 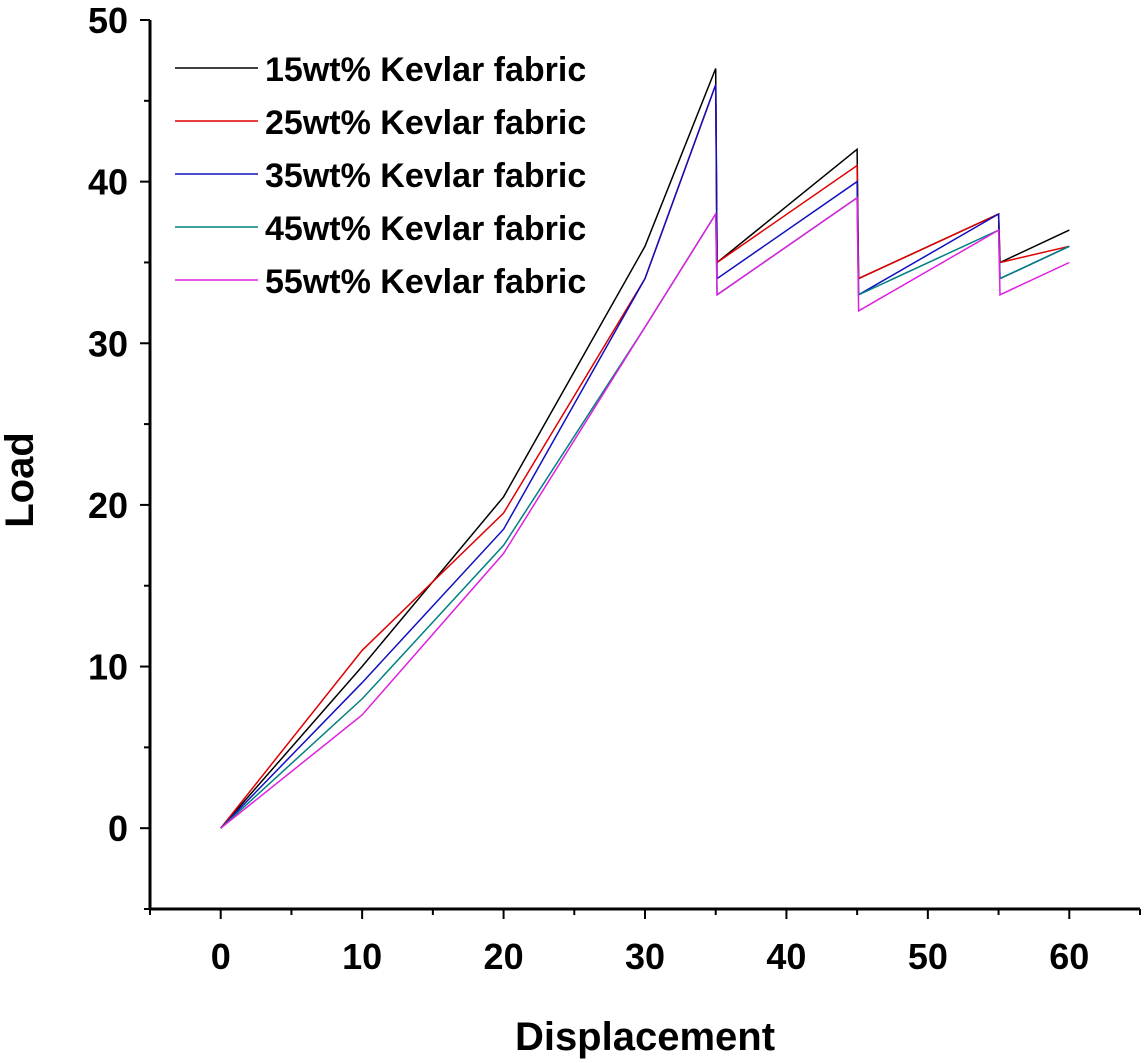 I want to click on x-tick-label: 30, so click(x=645, y=956).